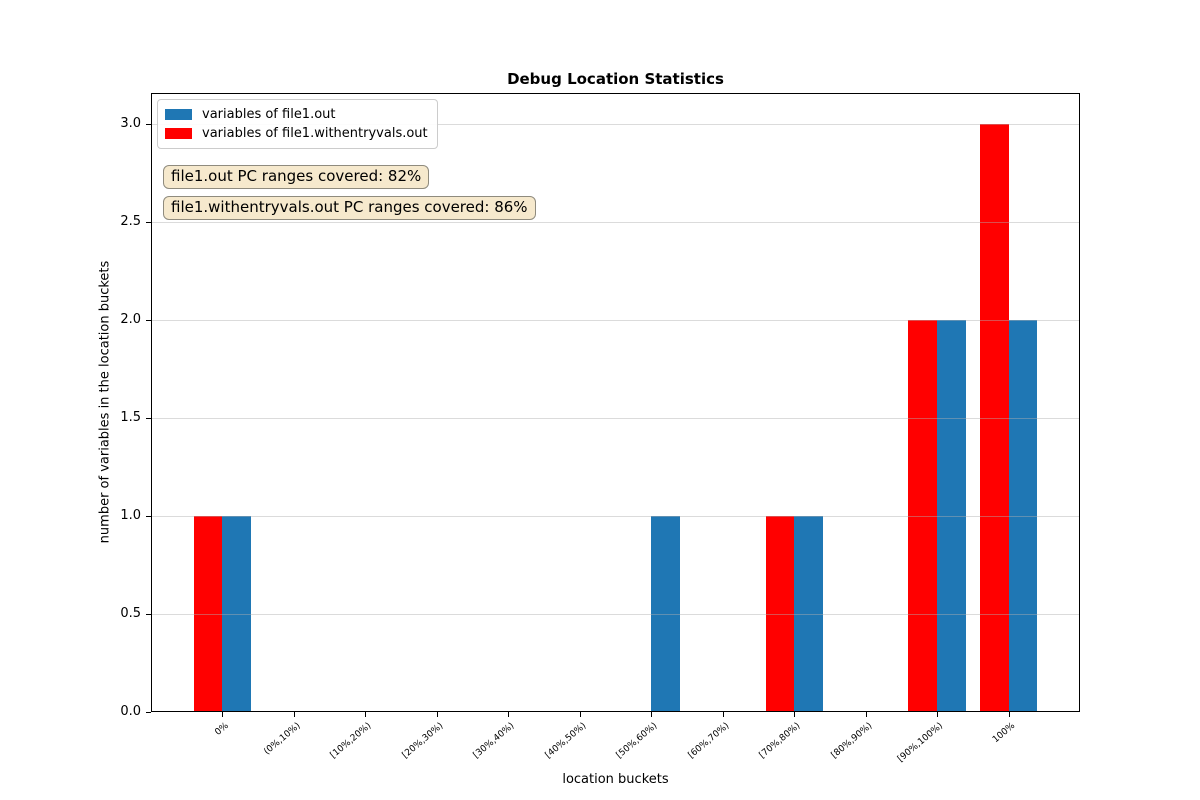  Describe the element at coordinates (709, 741) in the screenshot. I see `x-tick-label: [60%,70%)` at that location.